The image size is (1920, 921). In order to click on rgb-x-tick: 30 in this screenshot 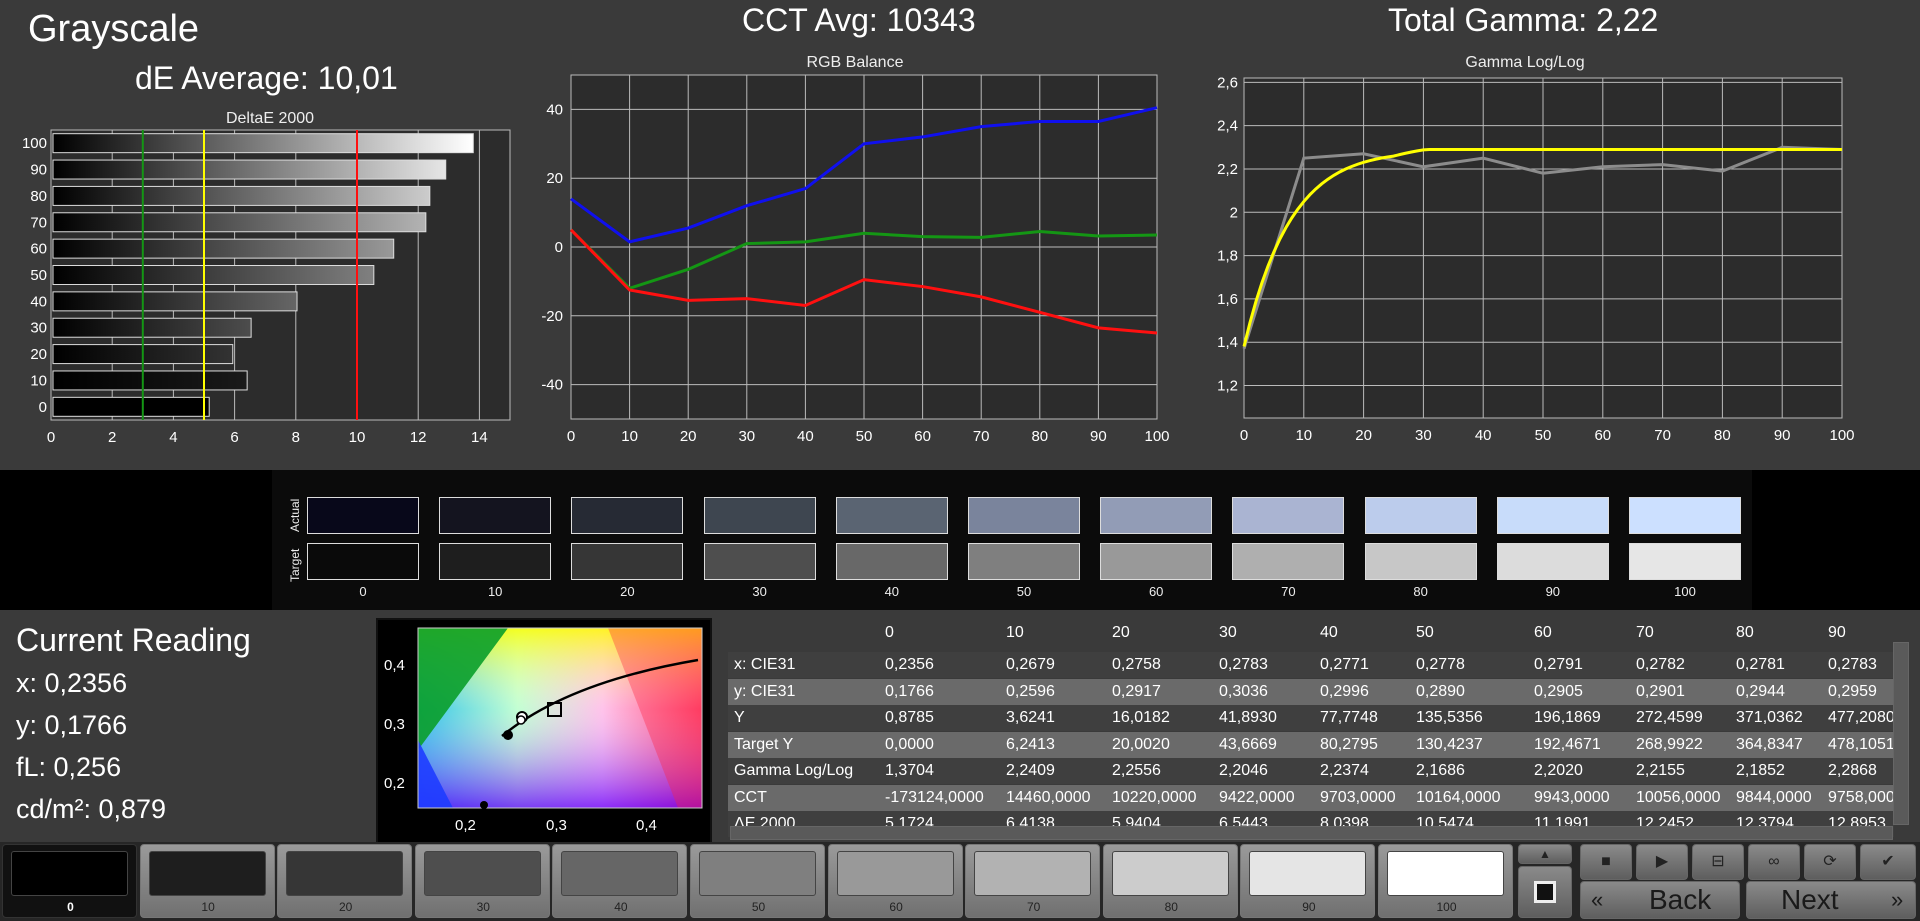, I will do `click(746, 436)`.